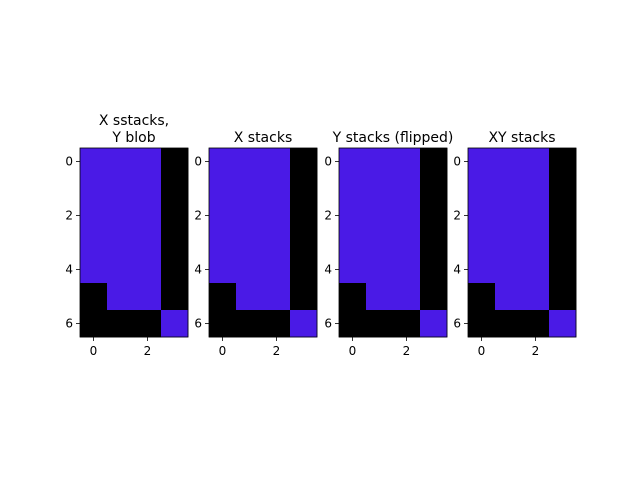  I want to click on heatmap-panel-3: 0 2 0 2 4 6 Y stacks (flipped), so click(388, 244).